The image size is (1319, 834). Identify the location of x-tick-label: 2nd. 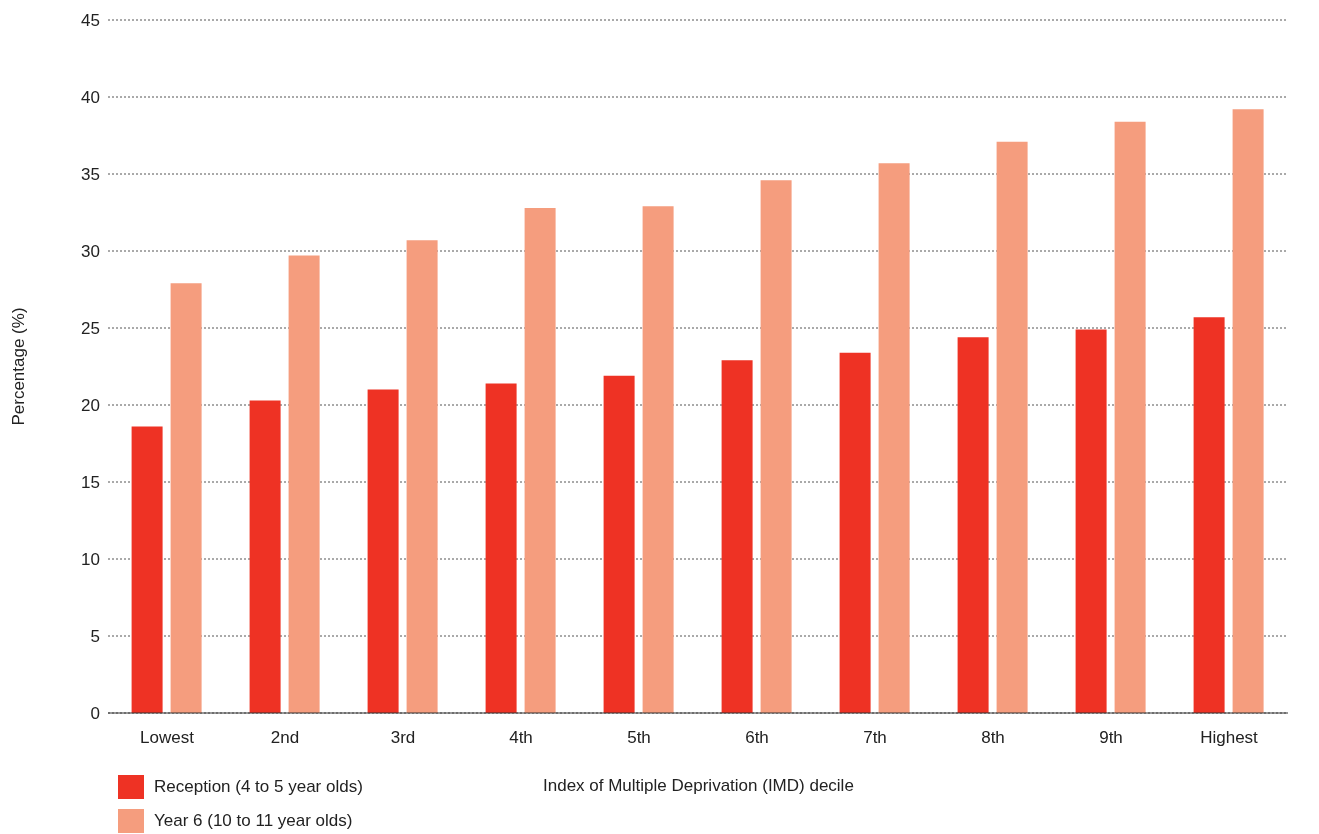
(285, 738).